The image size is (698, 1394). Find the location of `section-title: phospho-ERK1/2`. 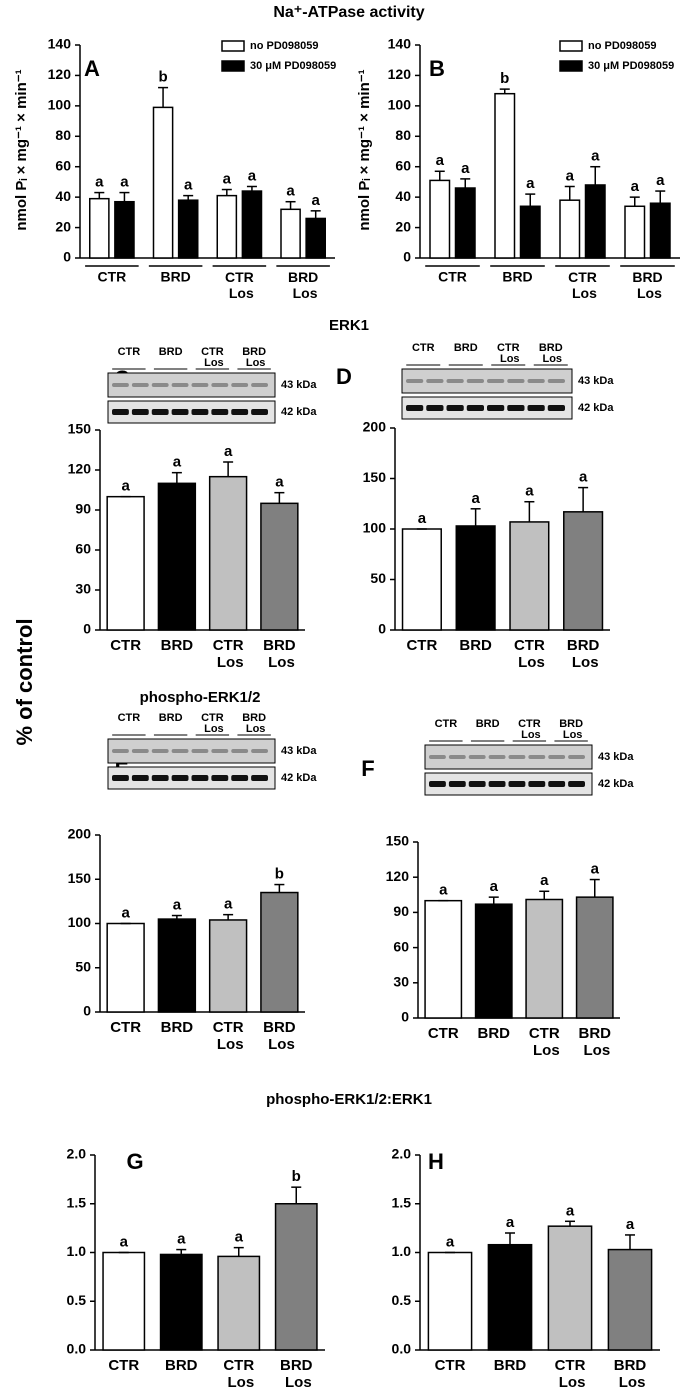

section-title: phospho-ERK1/2 is located at coordinates (200, 697).